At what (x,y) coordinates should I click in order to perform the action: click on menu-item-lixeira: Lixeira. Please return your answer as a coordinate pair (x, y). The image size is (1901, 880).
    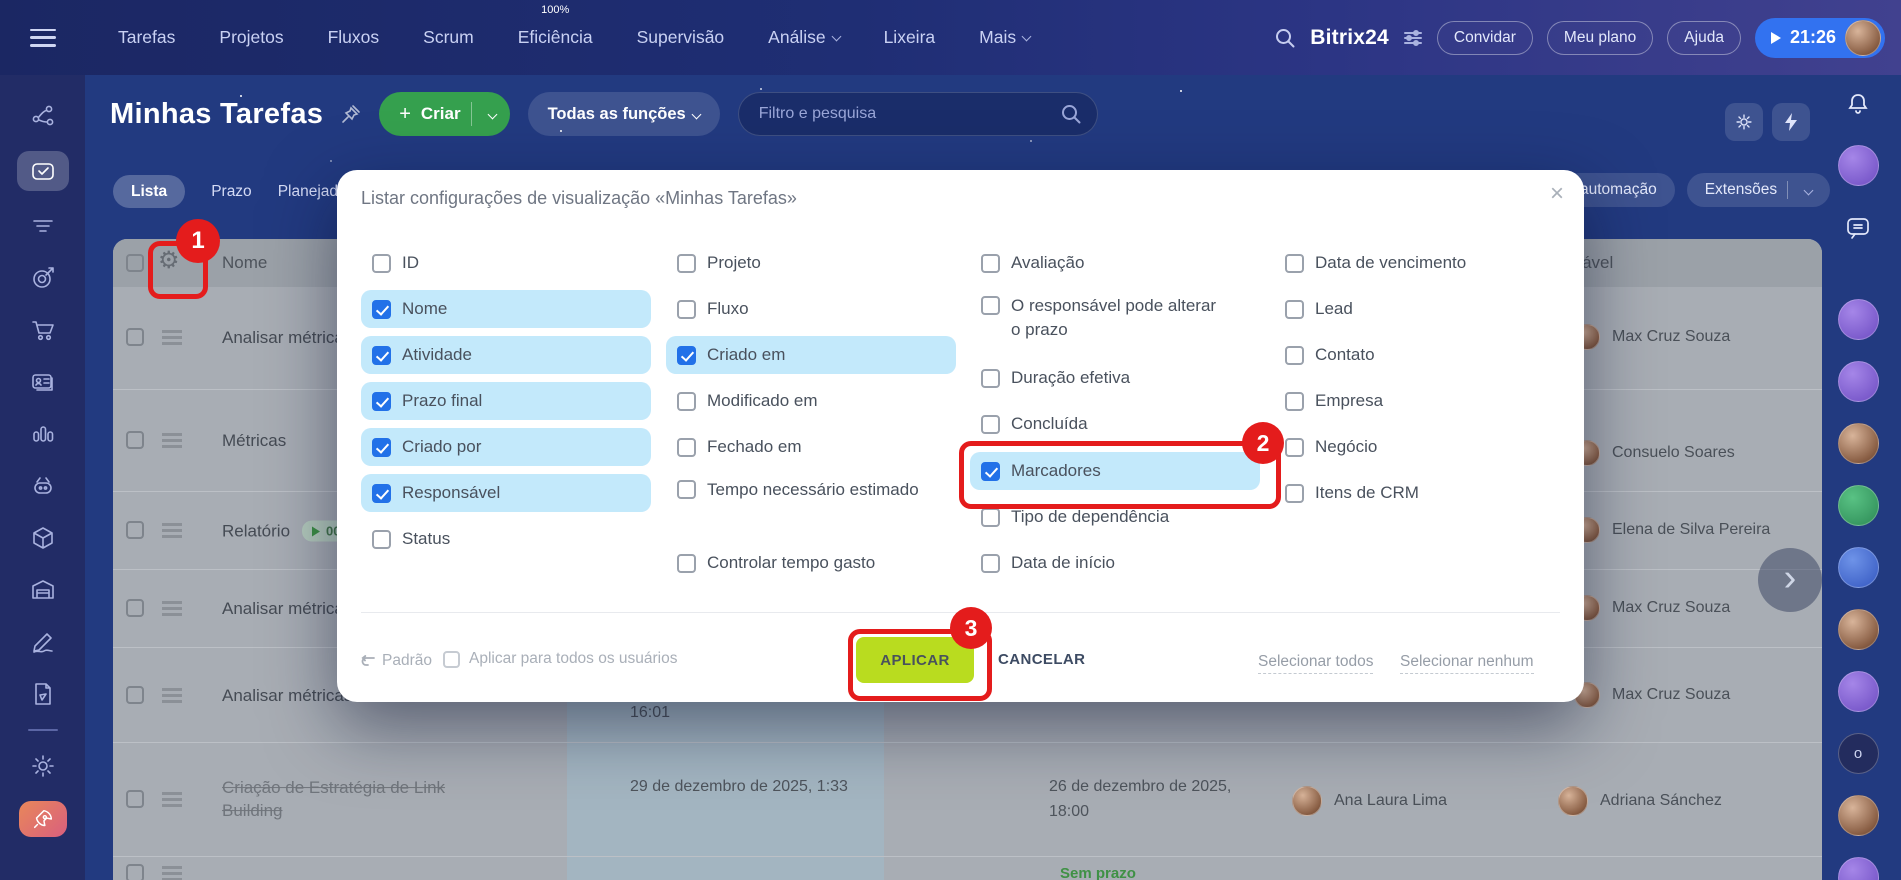
    Looking at the image, I should click on (909, 37).